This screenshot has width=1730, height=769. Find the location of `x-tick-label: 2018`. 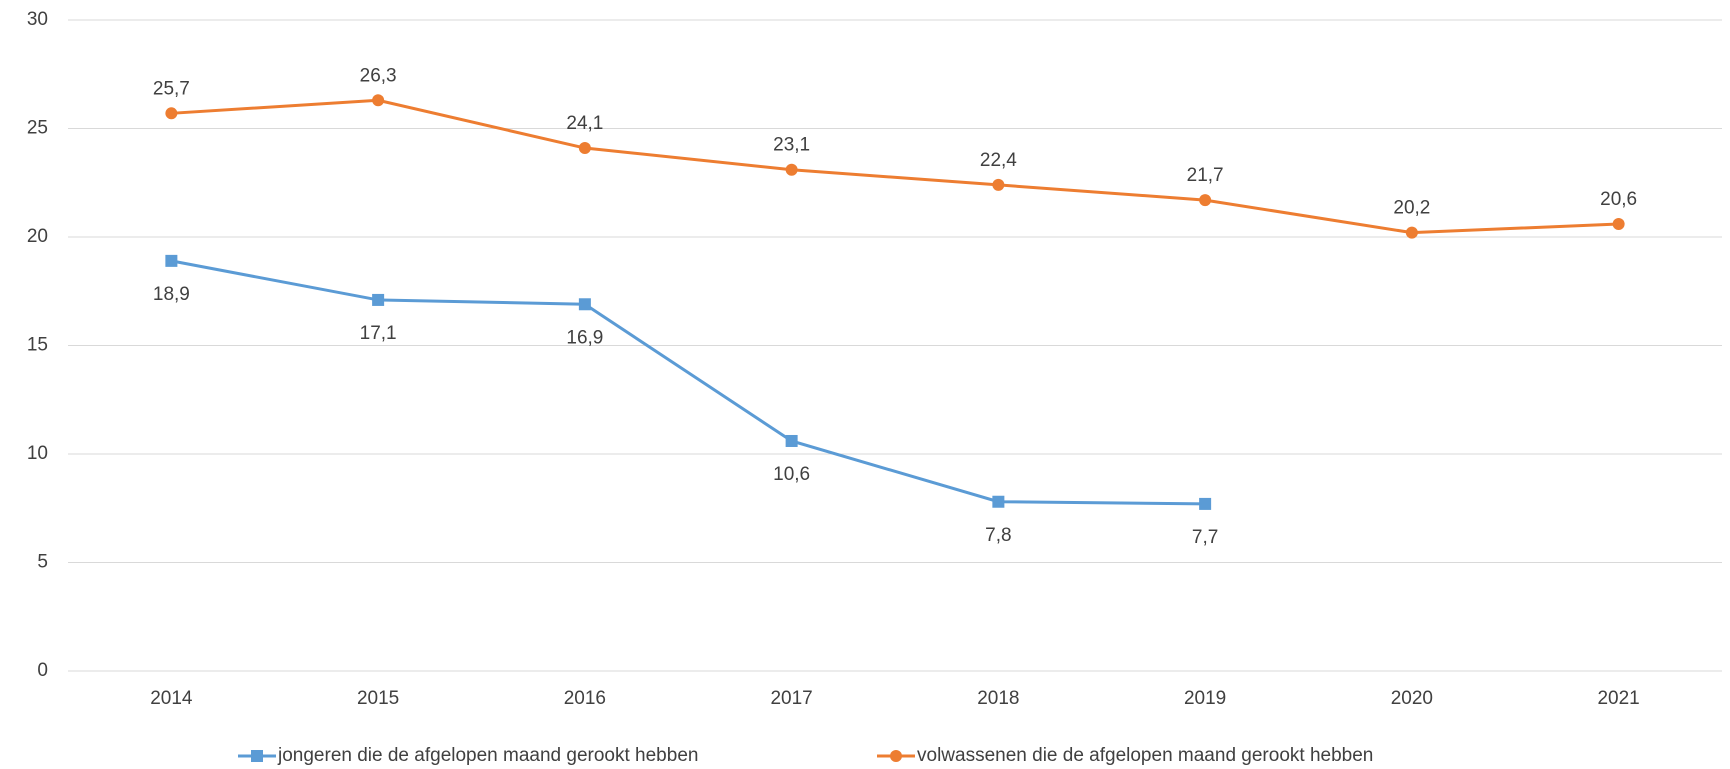

x-tick-label: 2018 is located at coordinates (998, 698).